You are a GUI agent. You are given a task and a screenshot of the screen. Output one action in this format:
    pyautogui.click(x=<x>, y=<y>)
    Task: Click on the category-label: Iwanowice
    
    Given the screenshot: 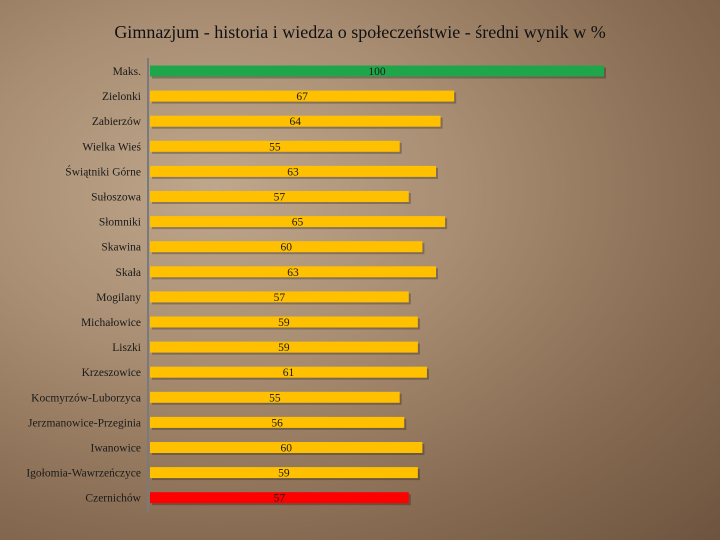 What is the action you would take?
    pyautogui.click(x=116, y=449)
    